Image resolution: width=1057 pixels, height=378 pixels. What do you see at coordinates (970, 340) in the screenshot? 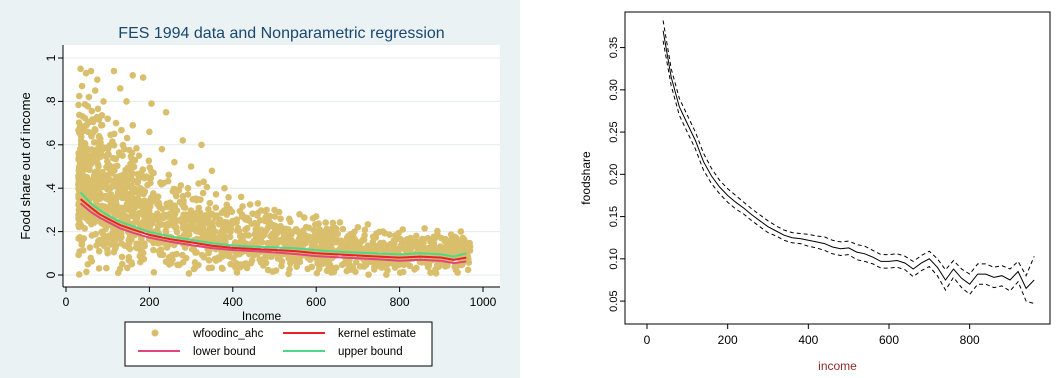
I see `x-tick-label: 800` at bounding box center [970, 340].